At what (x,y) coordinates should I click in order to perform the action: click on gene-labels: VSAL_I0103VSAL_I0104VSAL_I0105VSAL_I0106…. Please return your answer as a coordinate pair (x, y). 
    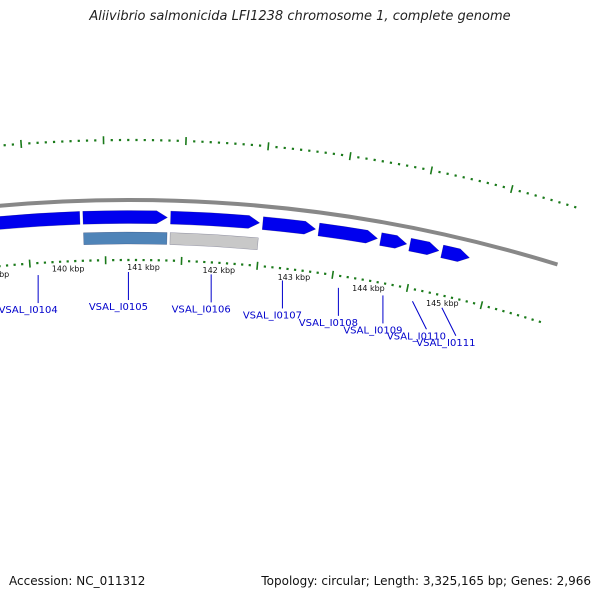
    Looking at the image, I should click on (237, 310).